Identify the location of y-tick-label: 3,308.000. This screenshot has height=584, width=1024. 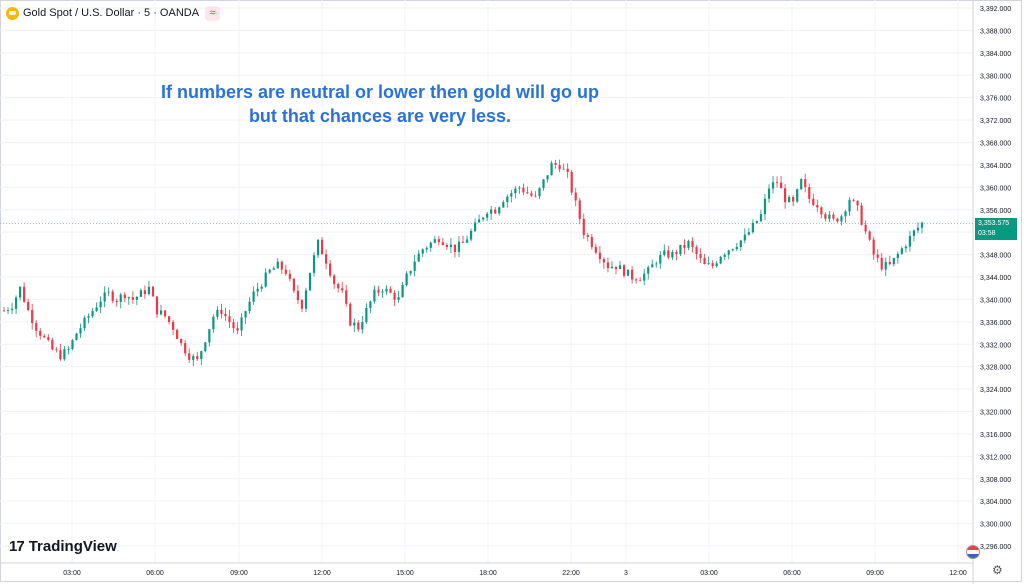
(995, 480).